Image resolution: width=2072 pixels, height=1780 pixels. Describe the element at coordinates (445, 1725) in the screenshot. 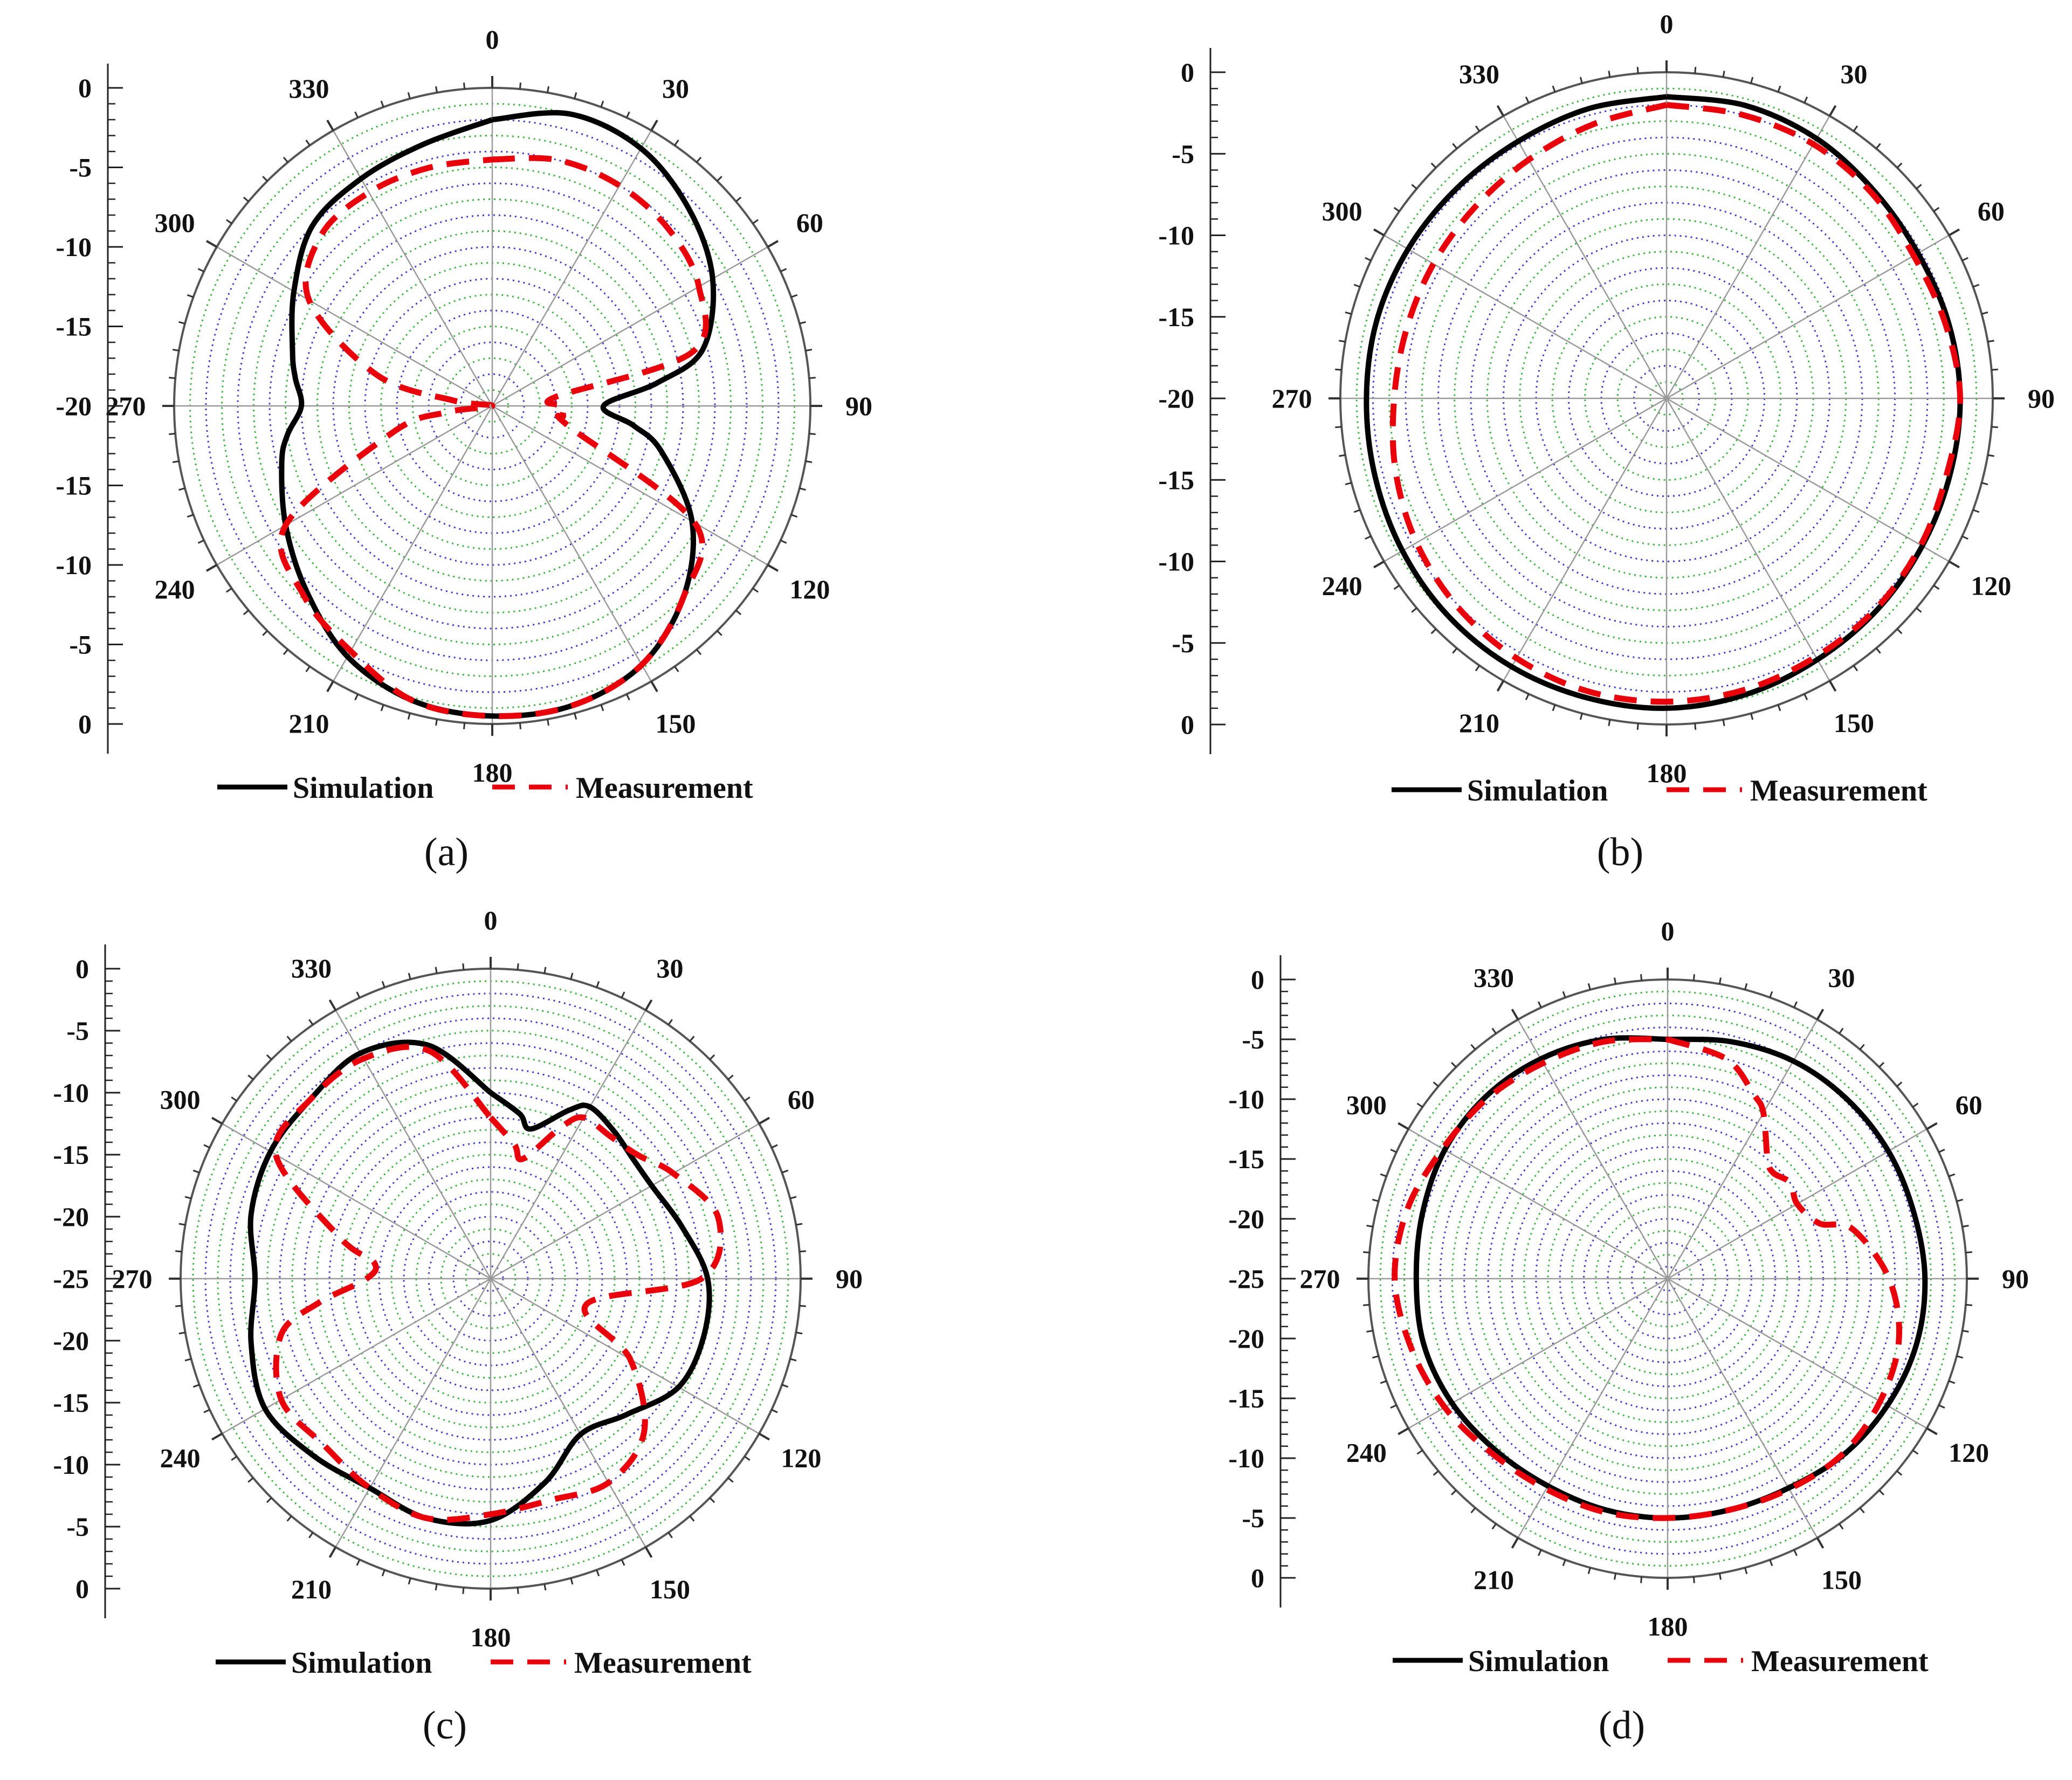

I see `panel-caption: (c)` at that location.